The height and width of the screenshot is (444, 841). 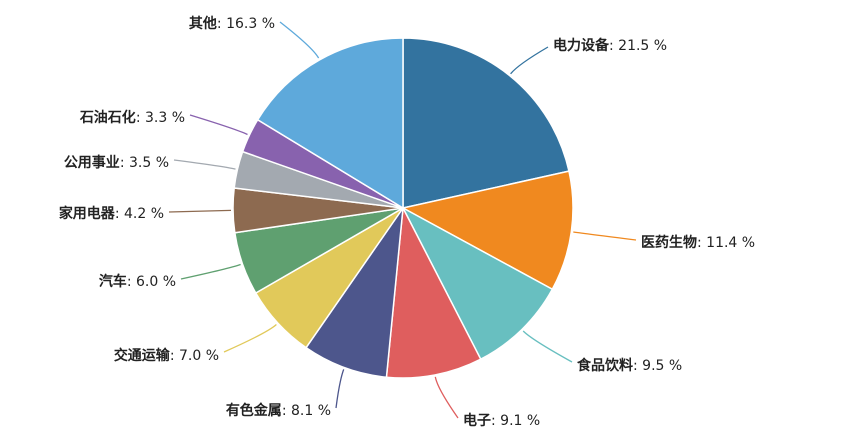 I want to click on slice-value: : 4.2 %, so click(x=139, y=214).